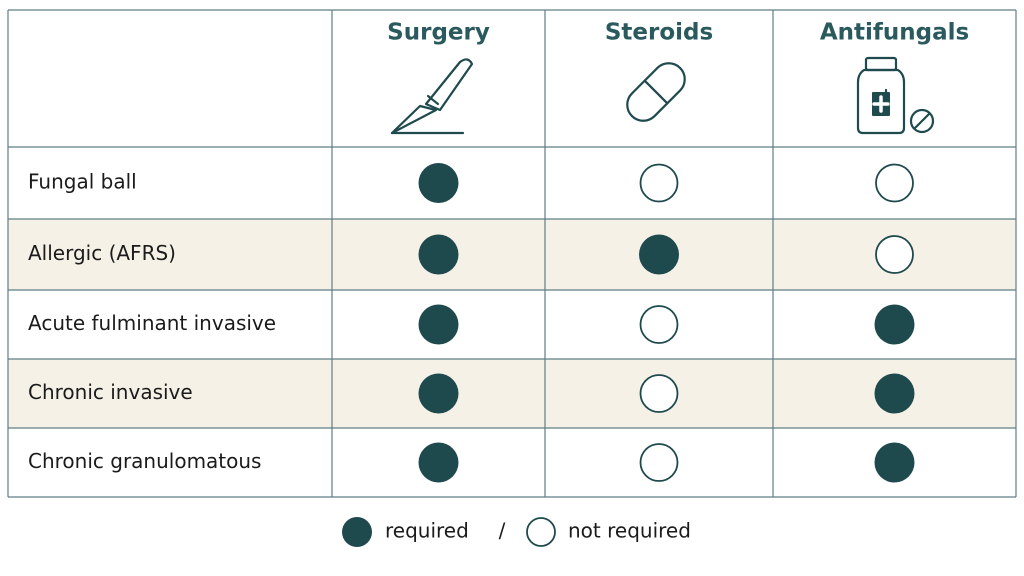  What do you see at coordinates (82, 182) in the screenshot?
I see `row-label: Fungal ball` at bounding box center [82, 182].